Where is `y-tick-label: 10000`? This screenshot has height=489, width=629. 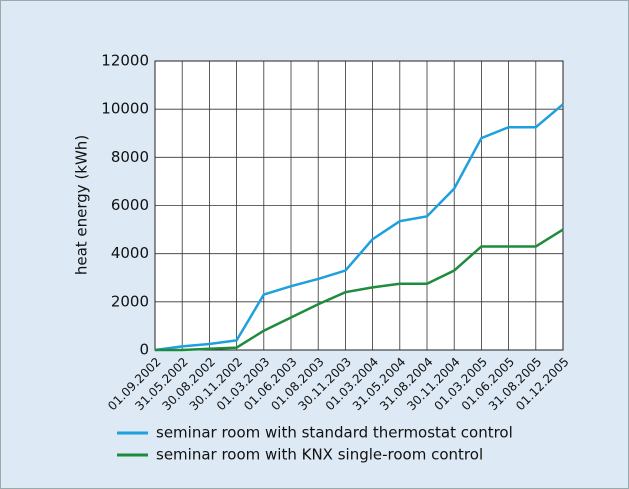
y-tick-label: 10000 is located at coordinates (125, 109).